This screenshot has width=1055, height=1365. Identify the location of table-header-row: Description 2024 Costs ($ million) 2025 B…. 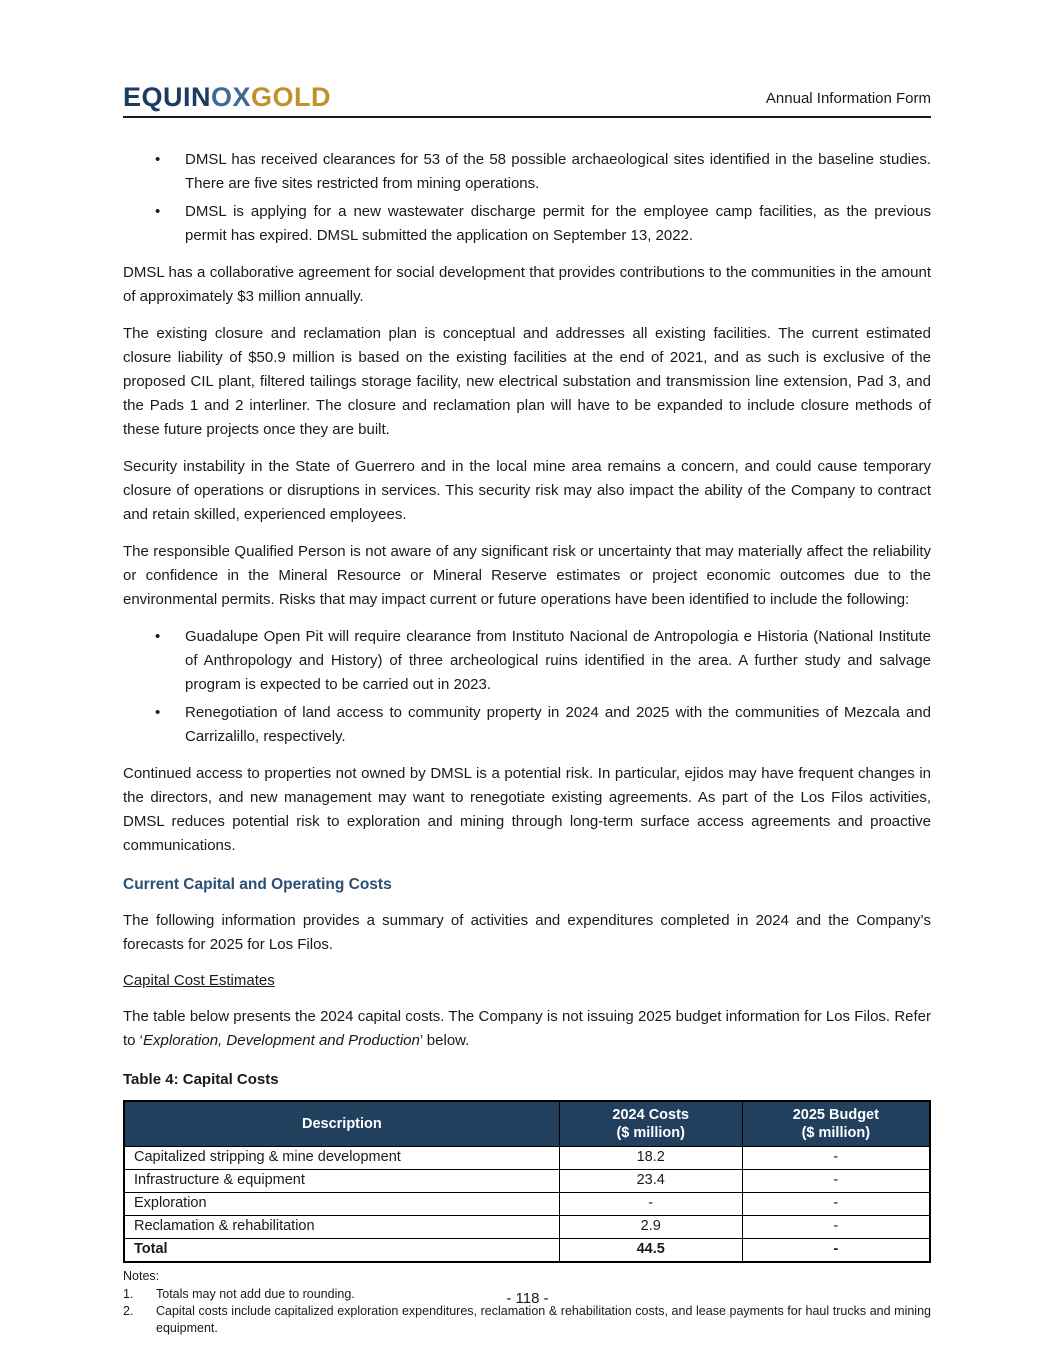
(527, 1123).